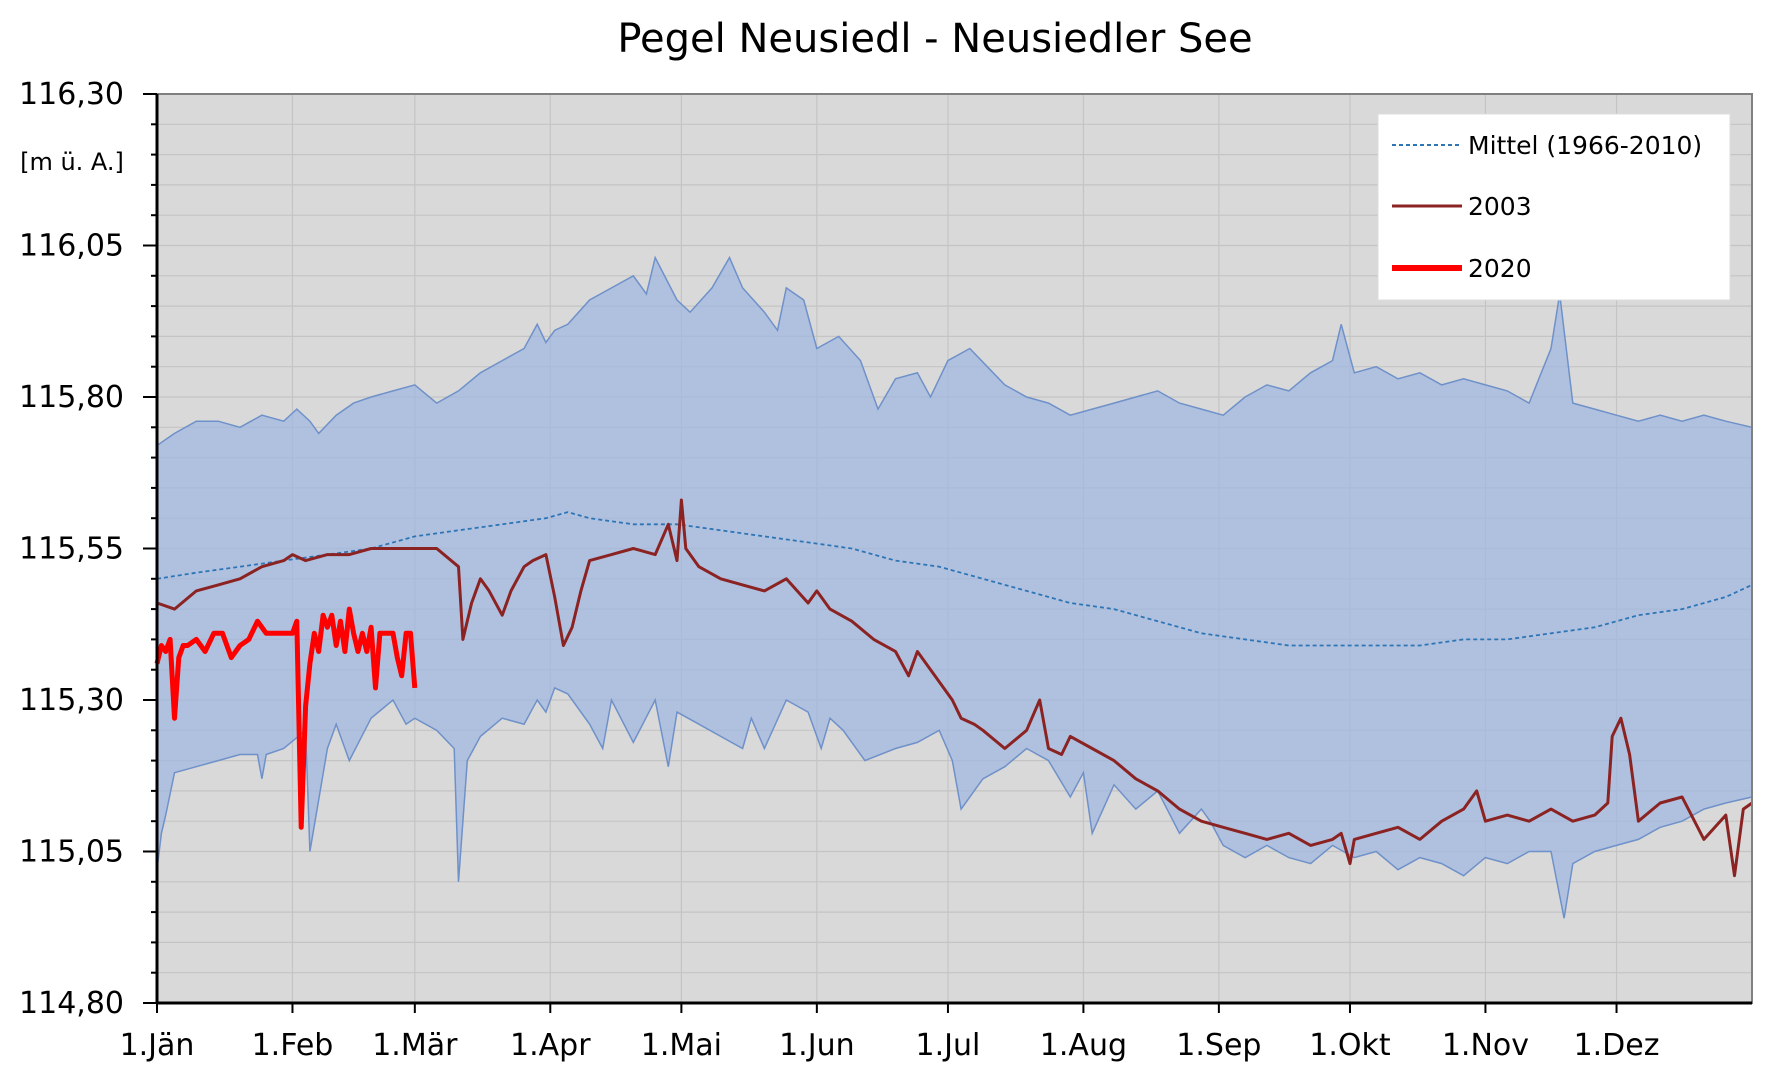 Image resolution: width=1772 pixels, height=1090 pixels. I want to click on x-tick-label: 1.Mär, so click(415, 1045).